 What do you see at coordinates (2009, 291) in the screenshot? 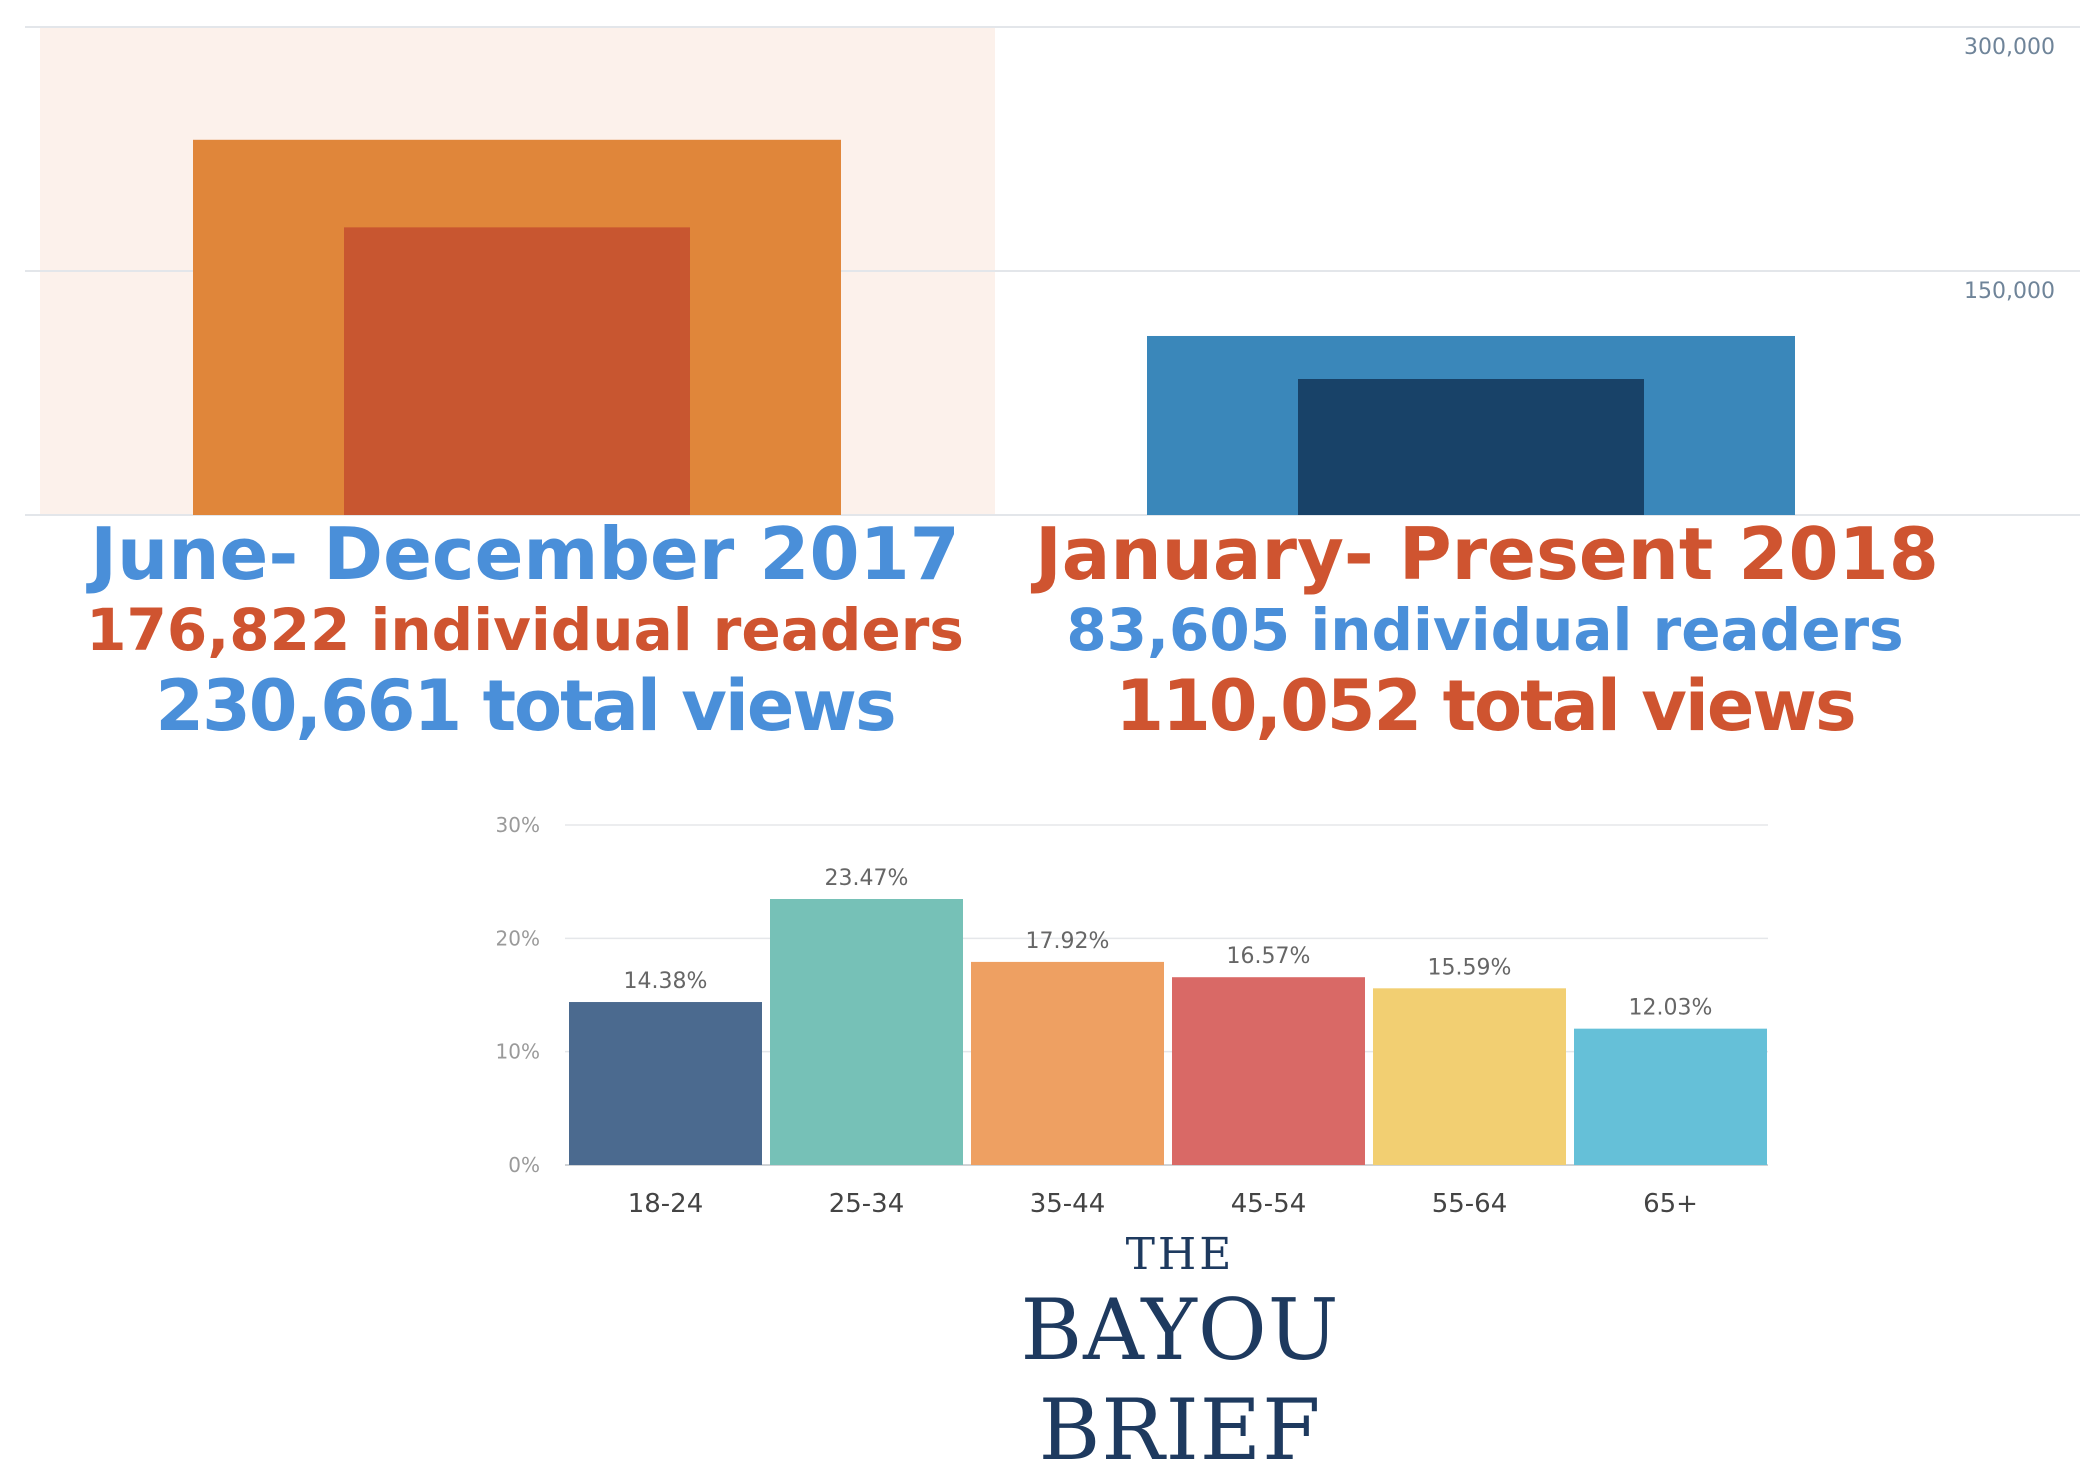
I see `y-tick-label: 150,000` at bounding box center [2009, 291].